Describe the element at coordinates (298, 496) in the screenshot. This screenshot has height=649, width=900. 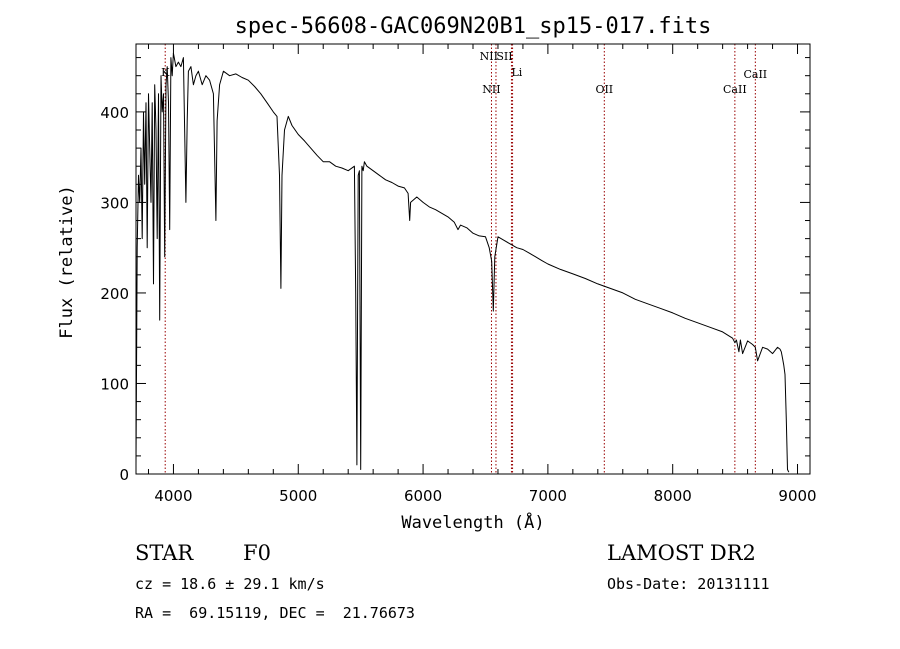
I see `x-tick-label-1: 5000` at that location.